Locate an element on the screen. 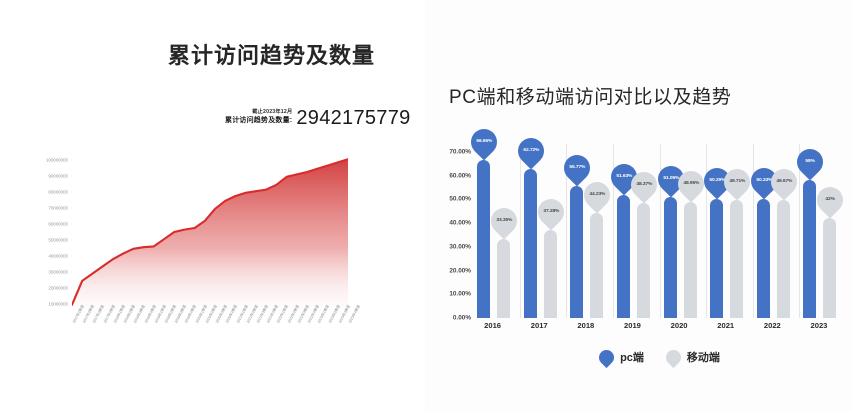 This screenshot has height=411, width=852. bar-y-tick: 50.00% is located at coordinates (460, 199).